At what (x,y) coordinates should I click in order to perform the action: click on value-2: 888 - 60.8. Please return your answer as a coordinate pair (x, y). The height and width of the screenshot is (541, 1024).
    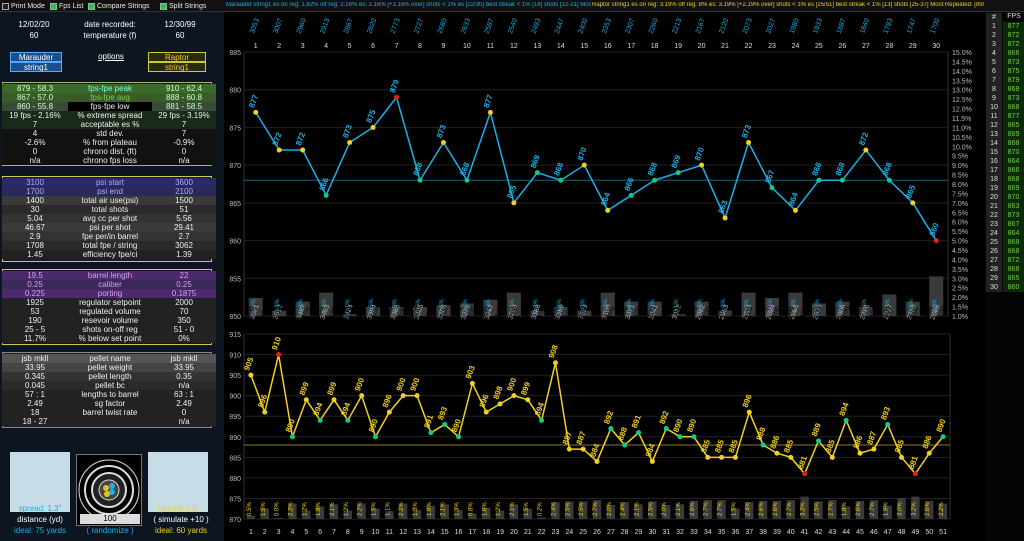
    Looking at the image, I should click on (184, 97).